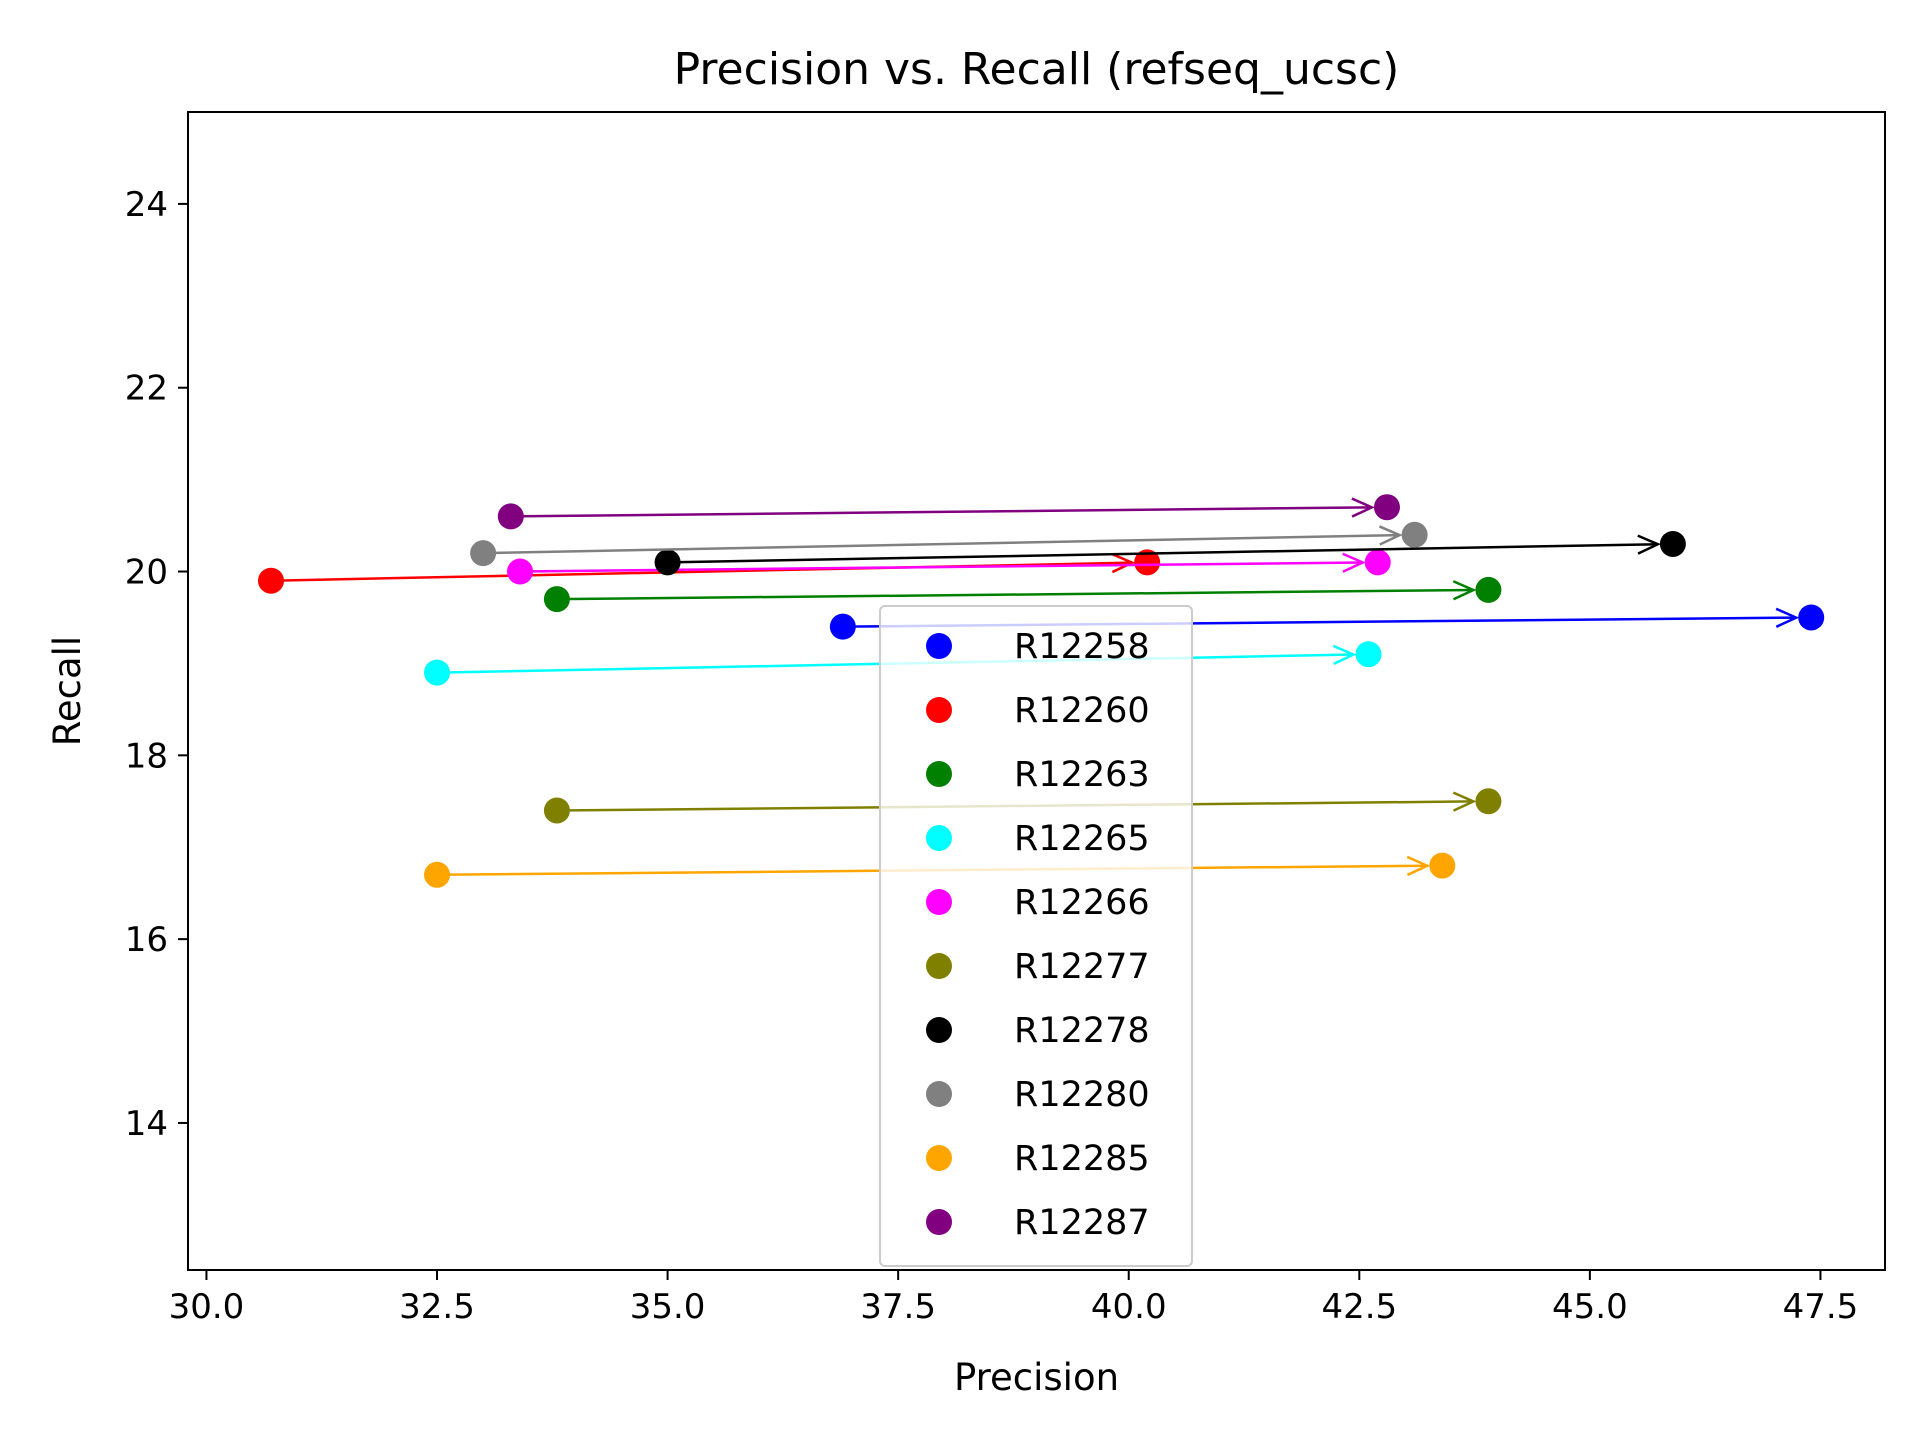 This screenshot has width=1920, height=1440. Describe the element at coordinates (1037, 69) in the screenshot. I see `chart-title: Precision vs. Recall (refseq_ucsc)` at that location.